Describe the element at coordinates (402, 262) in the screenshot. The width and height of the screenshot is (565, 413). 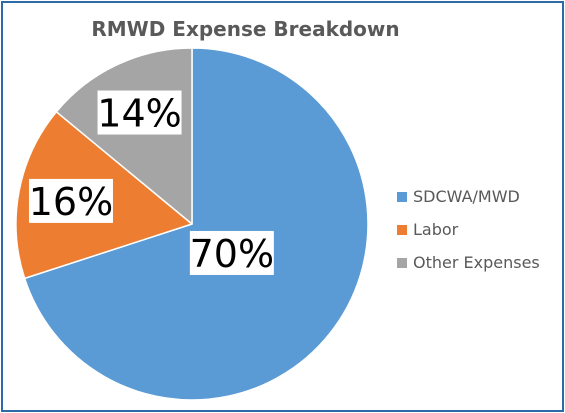
I see `legend-swatch-other-expenses` at that location.